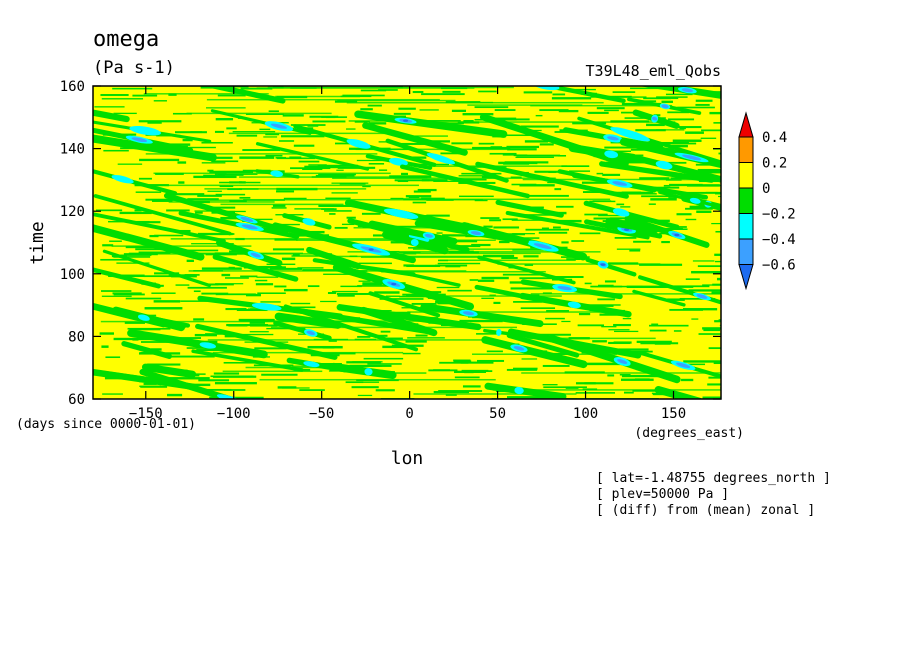  Describe the element at coordinates (72, 150) in the screenshot. I see `y-tick-label: 140` at that location.